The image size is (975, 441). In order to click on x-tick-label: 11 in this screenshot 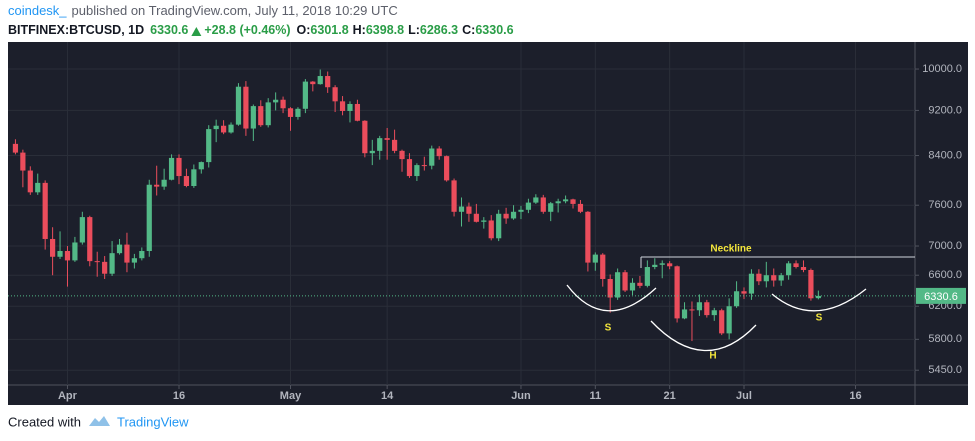, I will do `click(595, 396)`.